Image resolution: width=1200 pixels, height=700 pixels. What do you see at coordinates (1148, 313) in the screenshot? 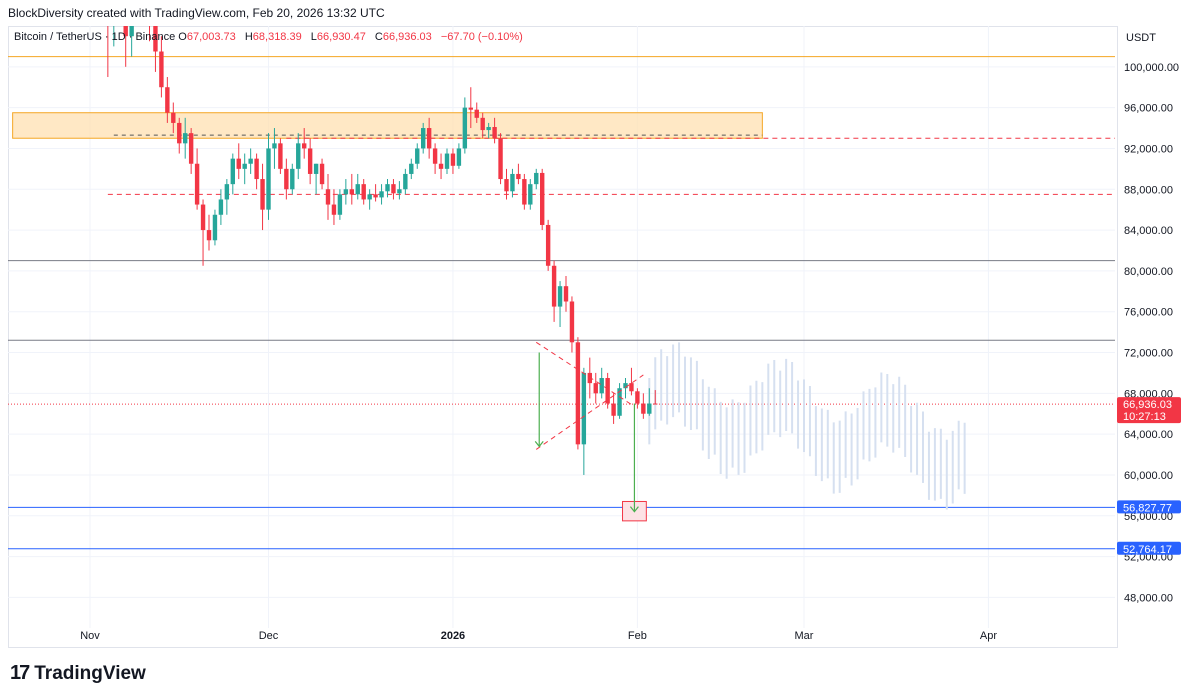
I see `y-tick-label: 76,000.00` at bounding box center [1148, 313].